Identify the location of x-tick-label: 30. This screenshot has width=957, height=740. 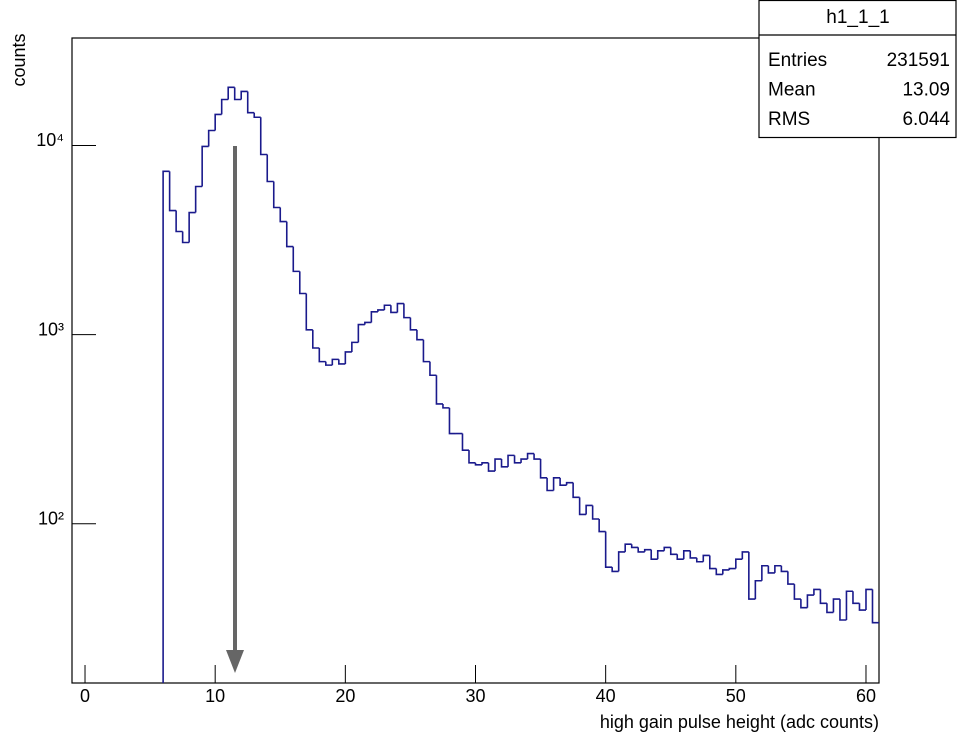
(475, 696).